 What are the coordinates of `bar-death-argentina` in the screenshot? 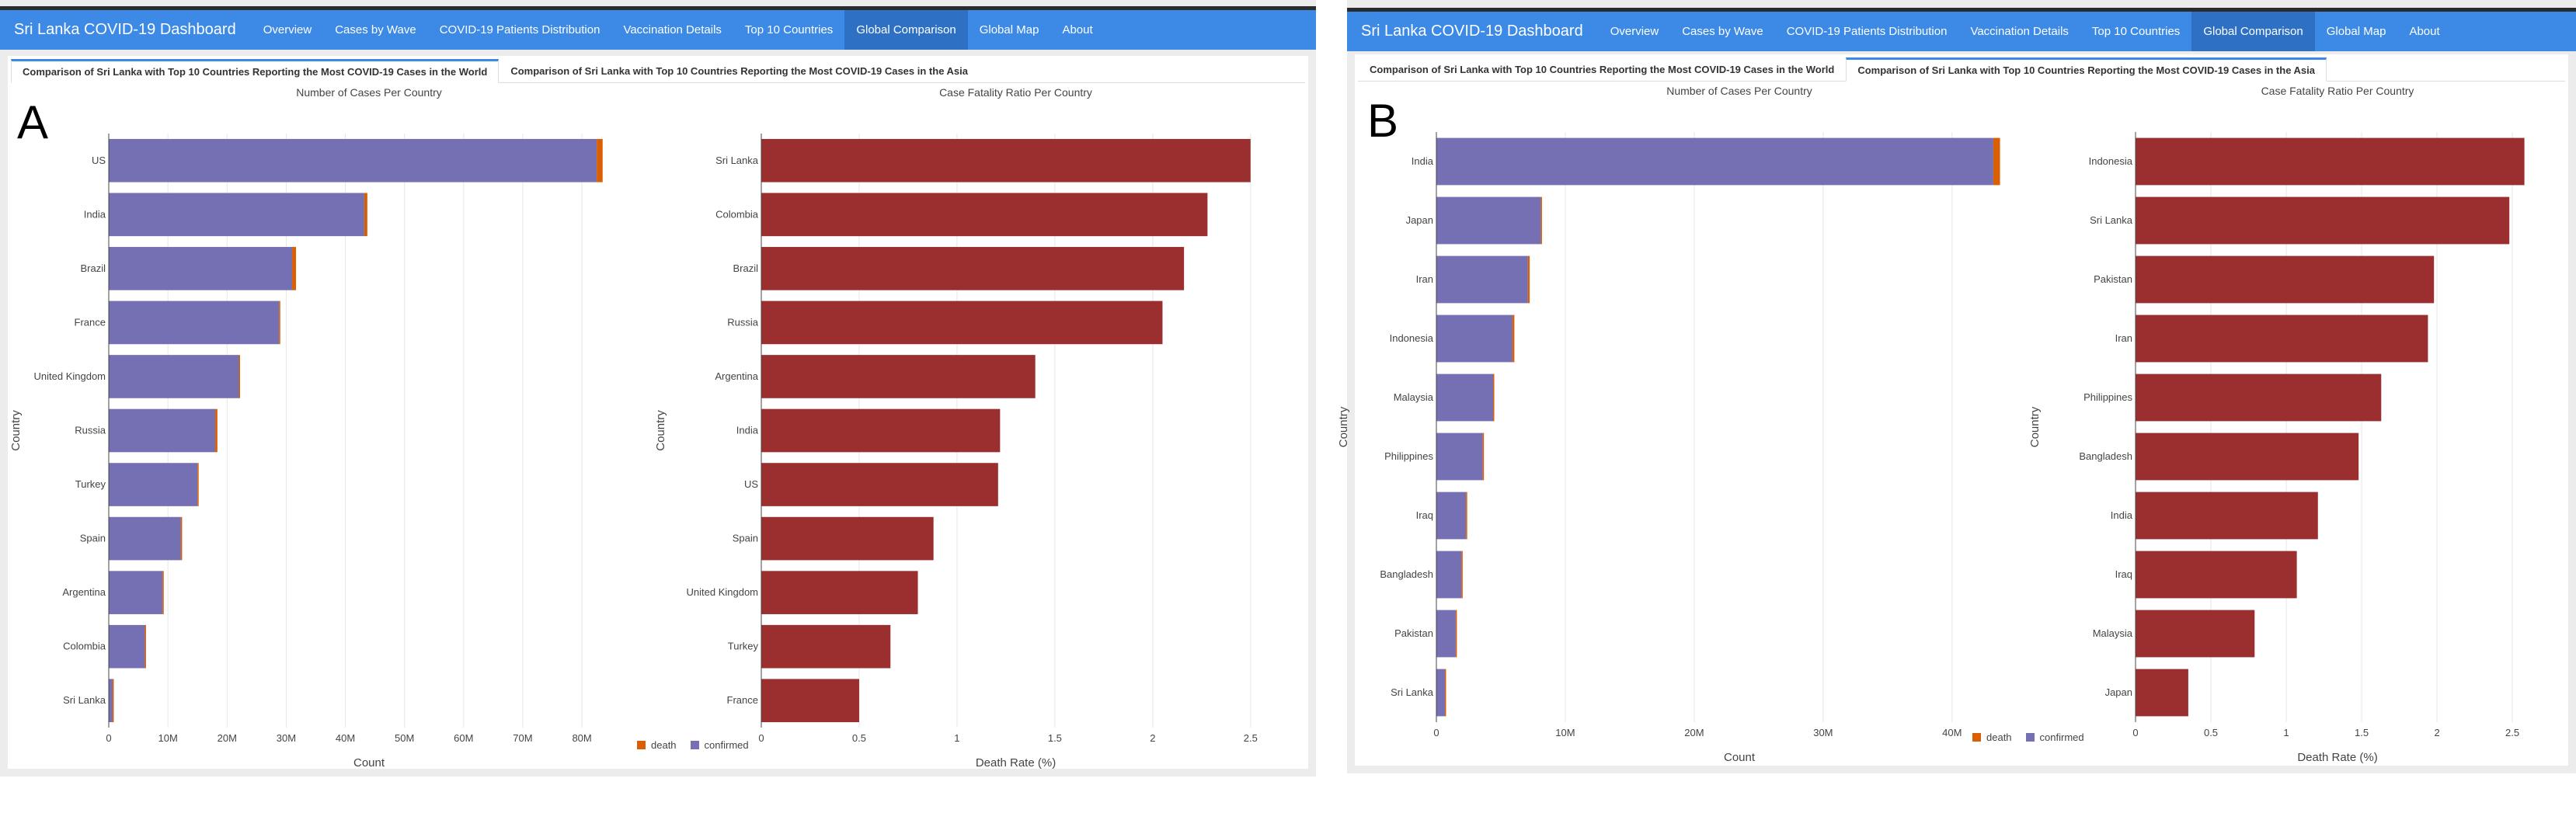 It's located at (163, 592).